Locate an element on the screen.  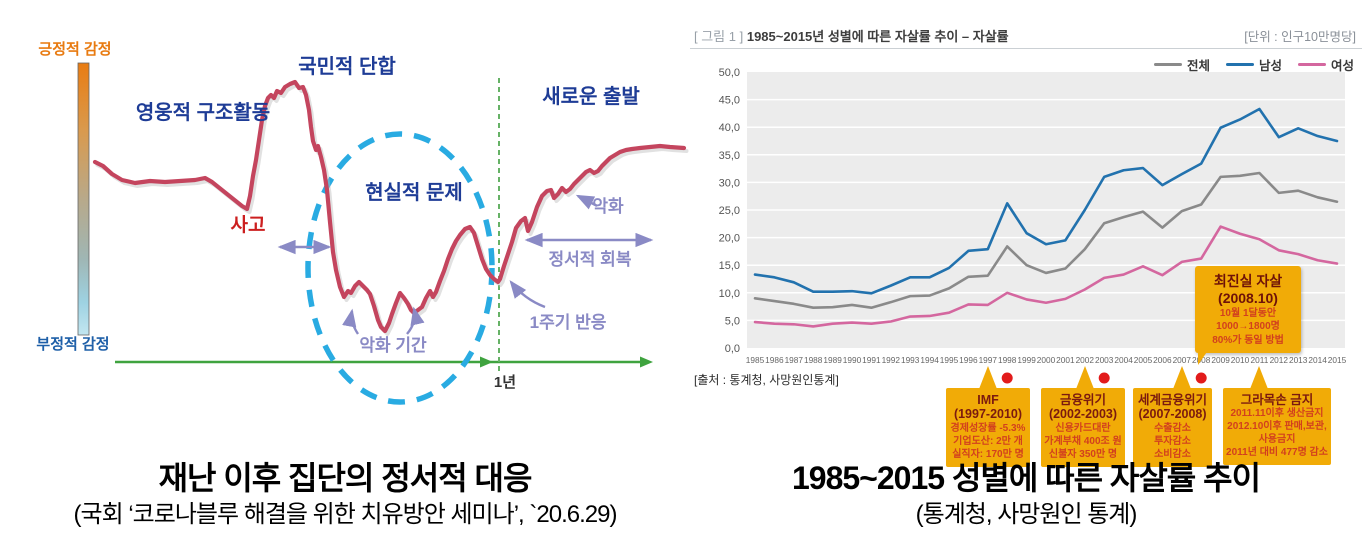
imf-callout-tail is located at coordinates (988, 377).